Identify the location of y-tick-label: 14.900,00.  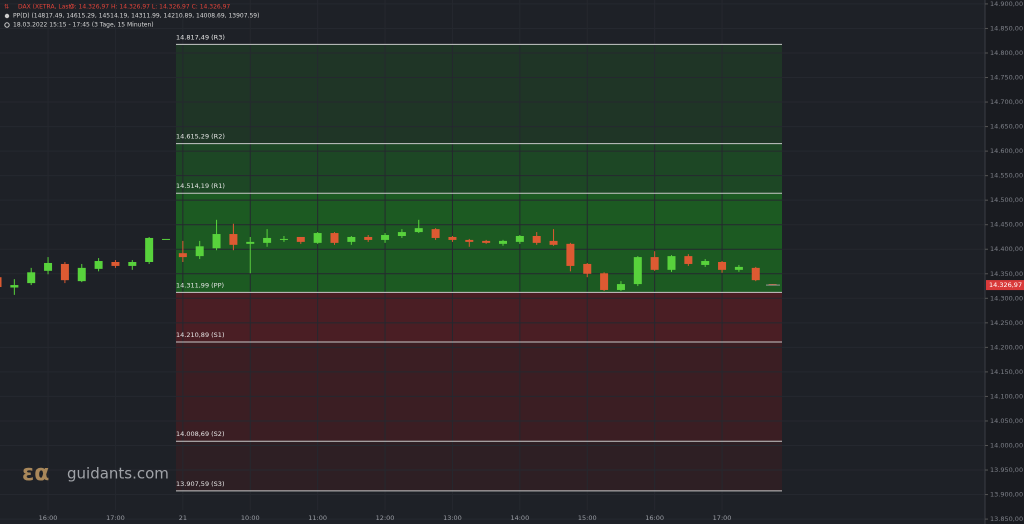
(1006, 4).